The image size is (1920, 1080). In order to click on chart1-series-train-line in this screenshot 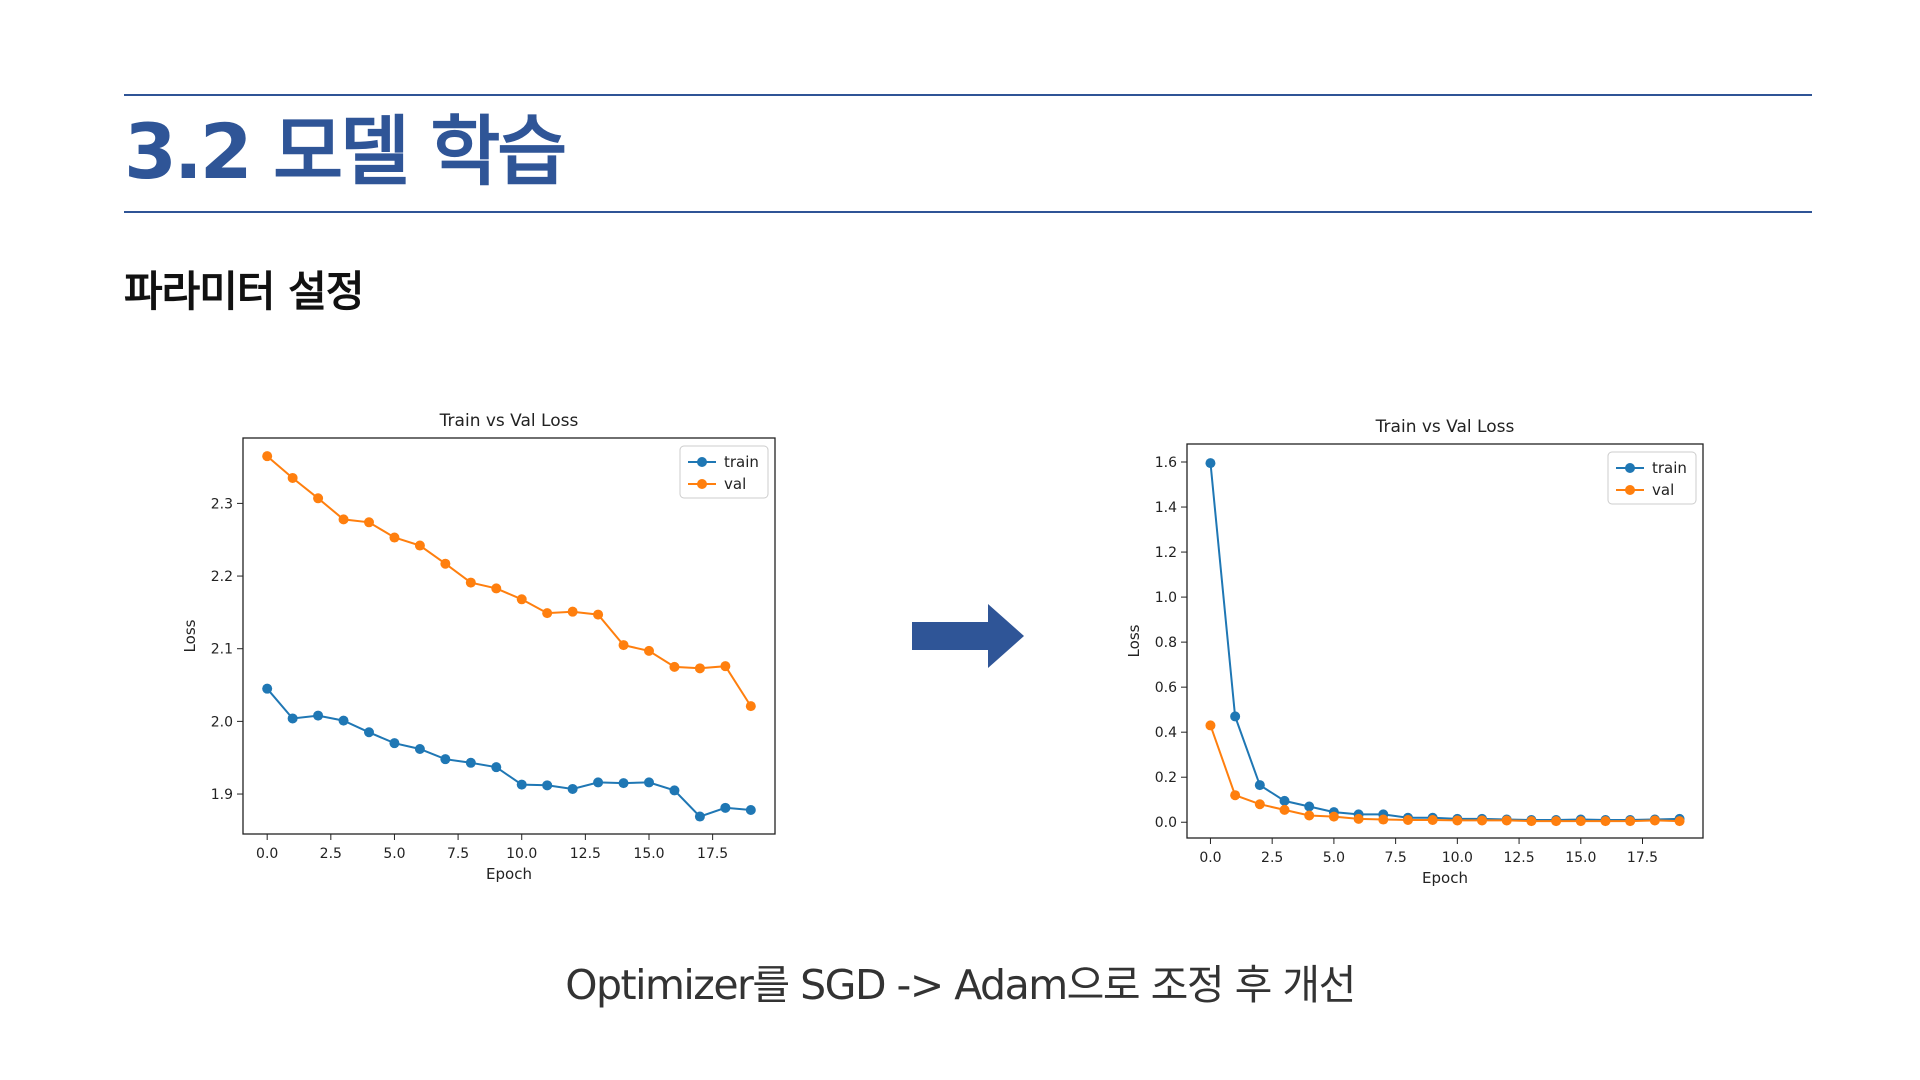, I will do `click(1444, 642)`.